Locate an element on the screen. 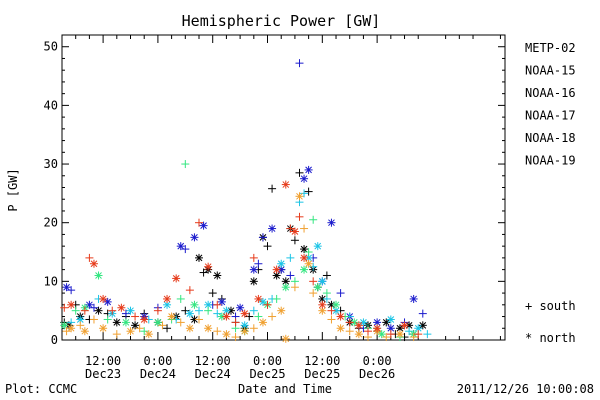 This screenshot has width=600, height=400. y-tick-label: 20 is located at coordinates (51, 223).